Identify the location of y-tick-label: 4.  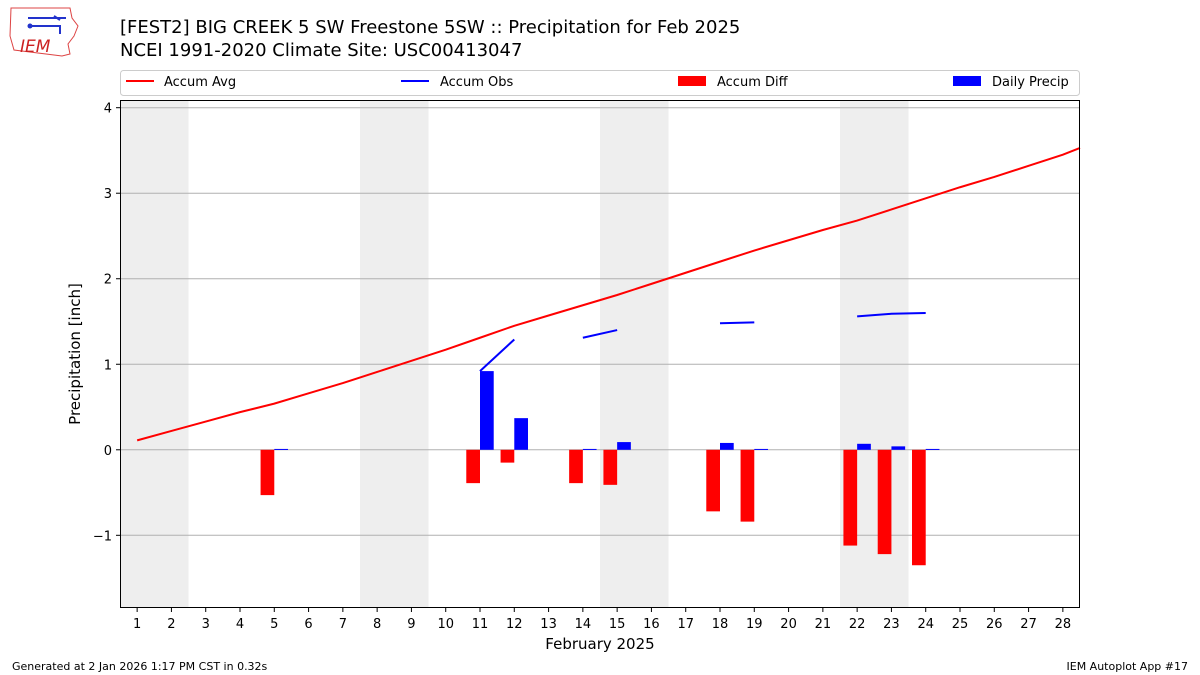
(108, 109).